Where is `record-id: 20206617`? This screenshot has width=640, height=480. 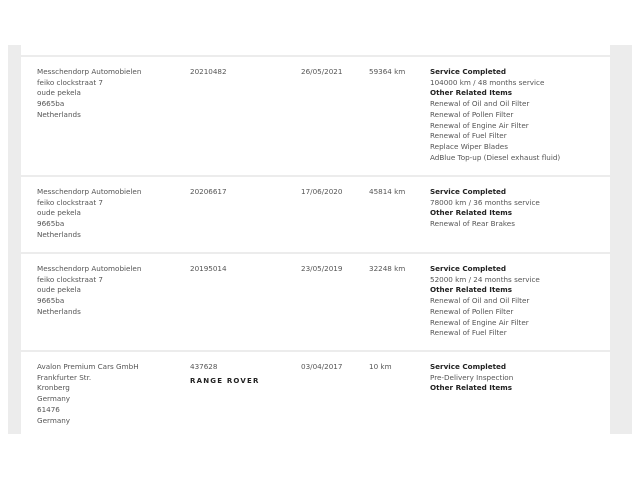
record-id: 20206617 is located at coordinates (208, 191).